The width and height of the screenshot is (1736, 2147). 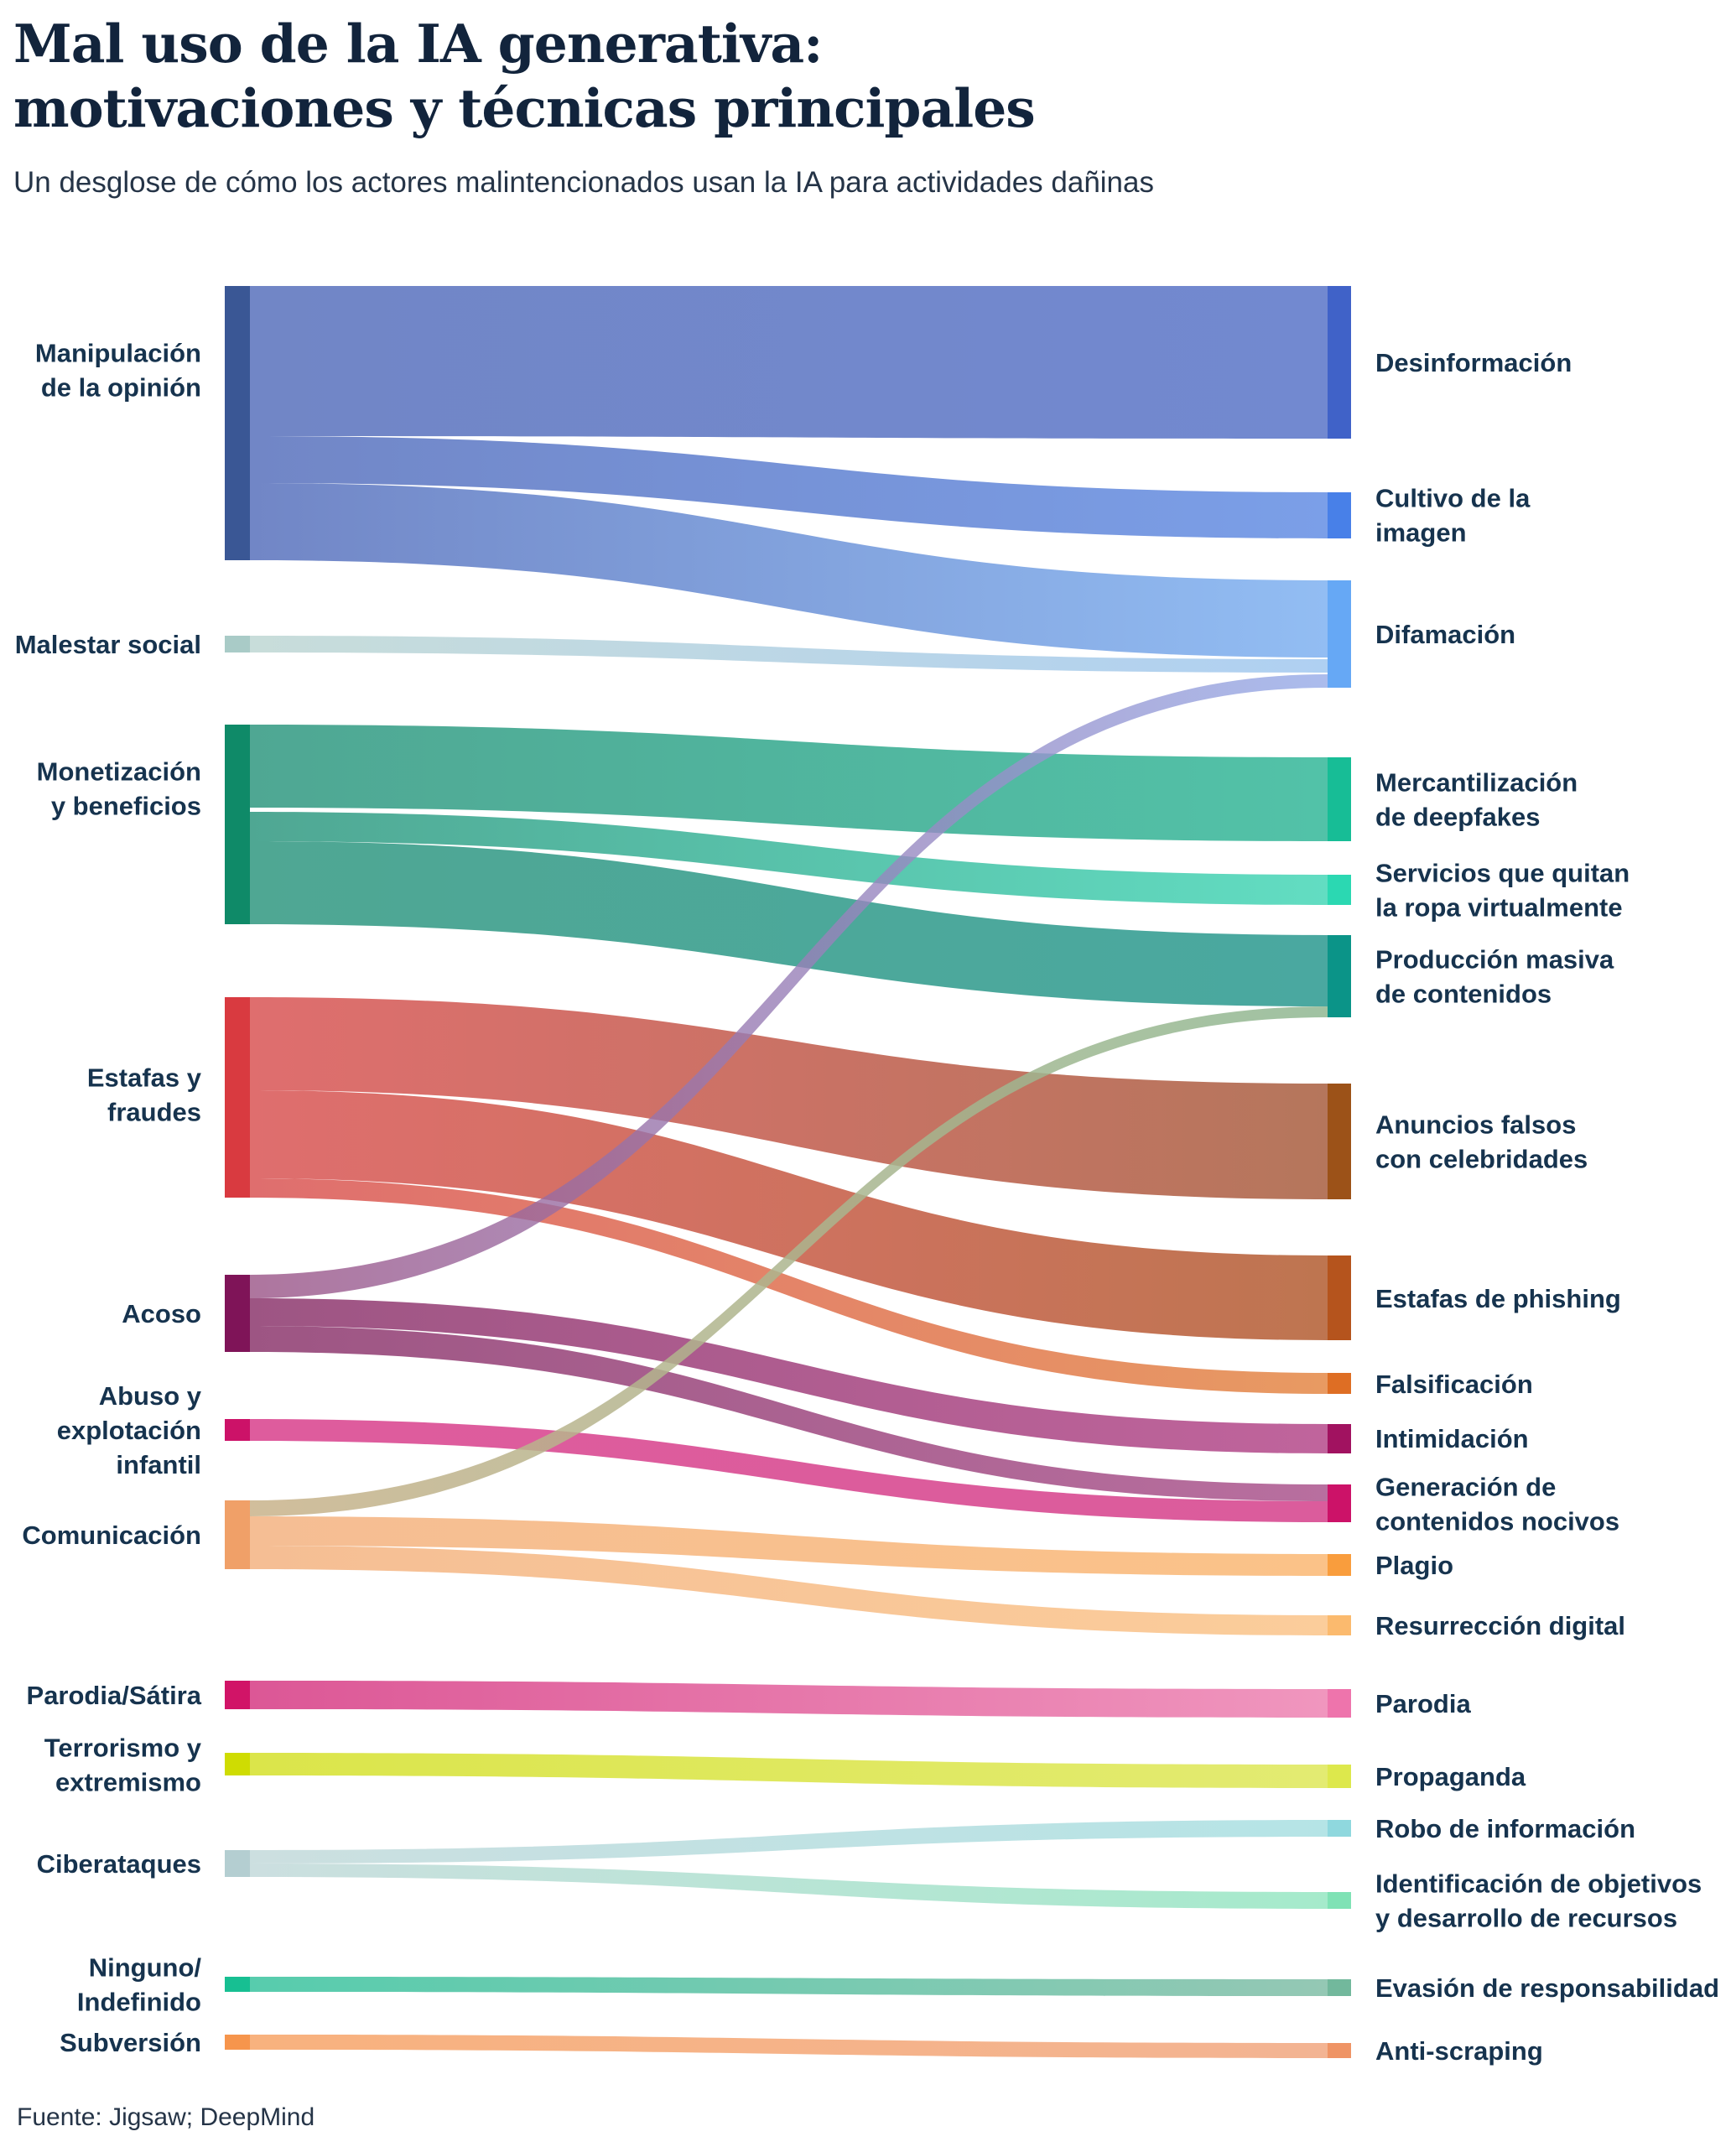 What do you see at coordinates (789, 1886) in the screenshot?
I see `sankey-flow-ciberataques-to-identificacion` at bounding box center [789, 1886].